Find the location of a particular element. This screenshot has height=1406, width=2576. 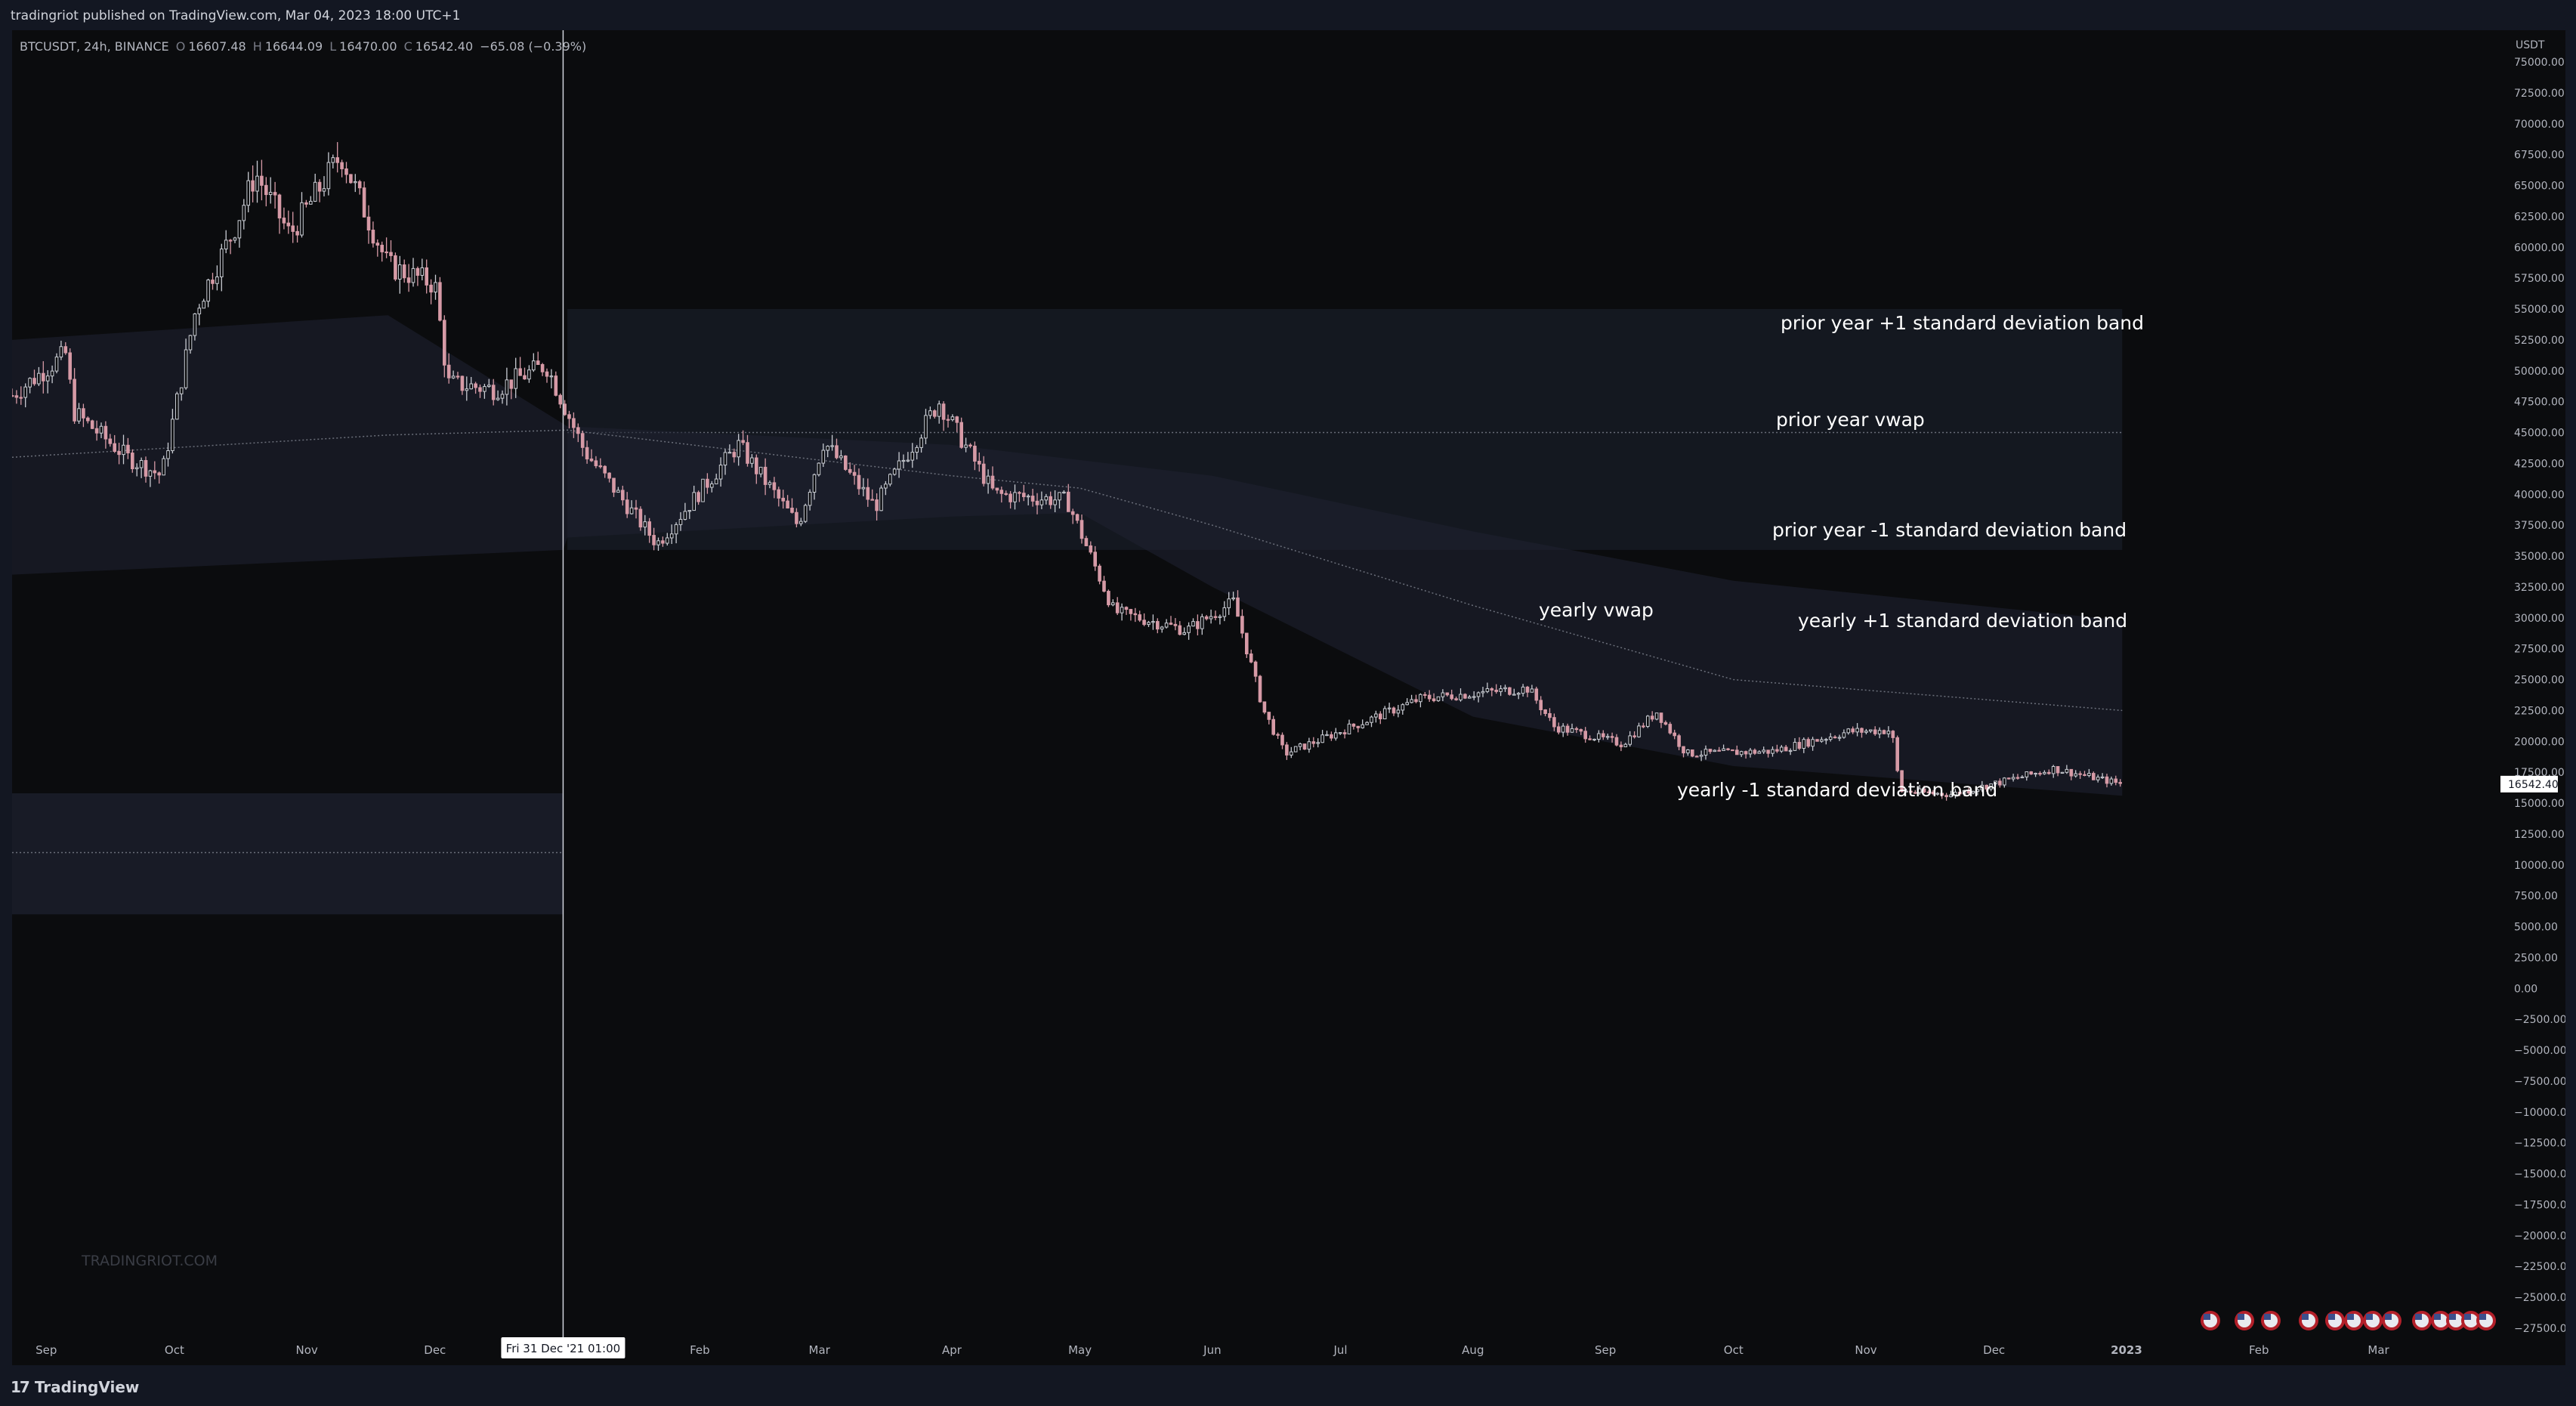

last-price-label: 16542.40 is located at coordinates (2533, 785).